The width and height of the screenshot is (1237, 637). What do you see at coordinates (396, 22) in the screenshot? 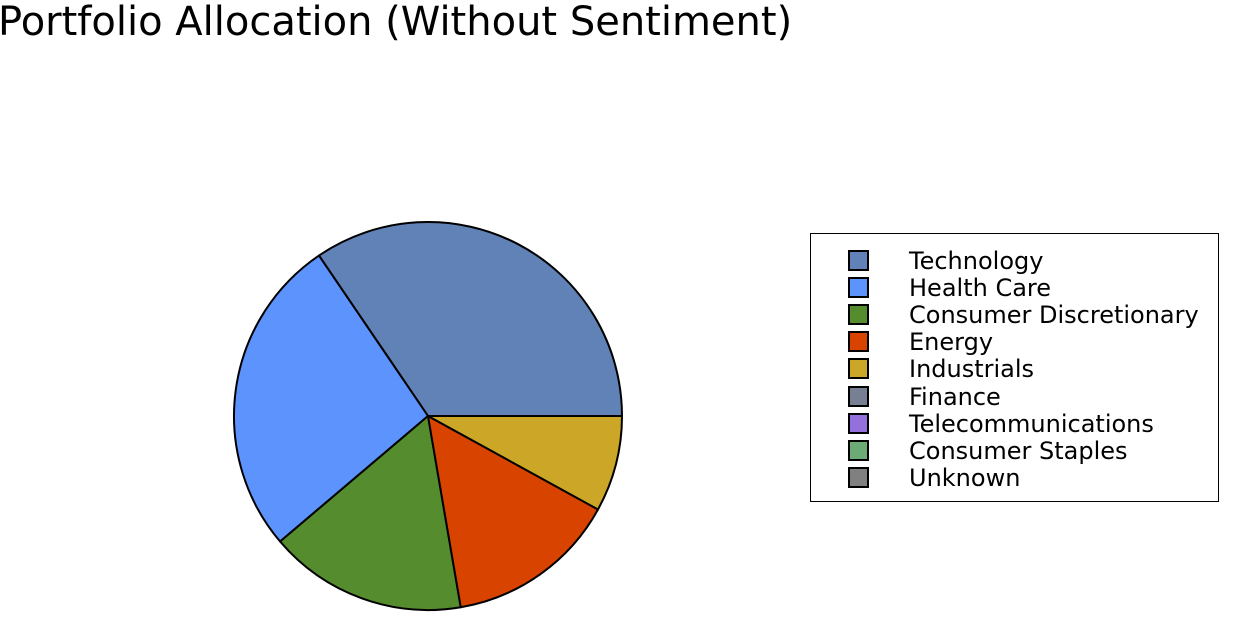
I see `chart-title: Portfolio Allocation (Without Sentiment)` at bounding box center [396, 22].